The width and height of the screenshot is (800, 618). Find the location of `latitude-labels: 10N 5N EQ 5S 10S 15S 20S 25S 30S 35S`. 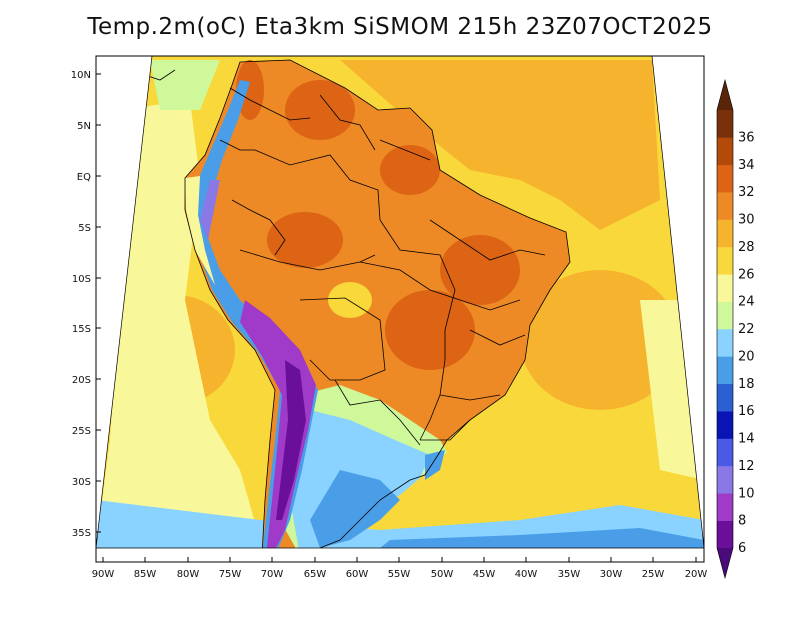

latitude-labels: 10N 5N EQ 5S 10S 15S 20S 25S 30S 35S is located at coordinates (81, 304).